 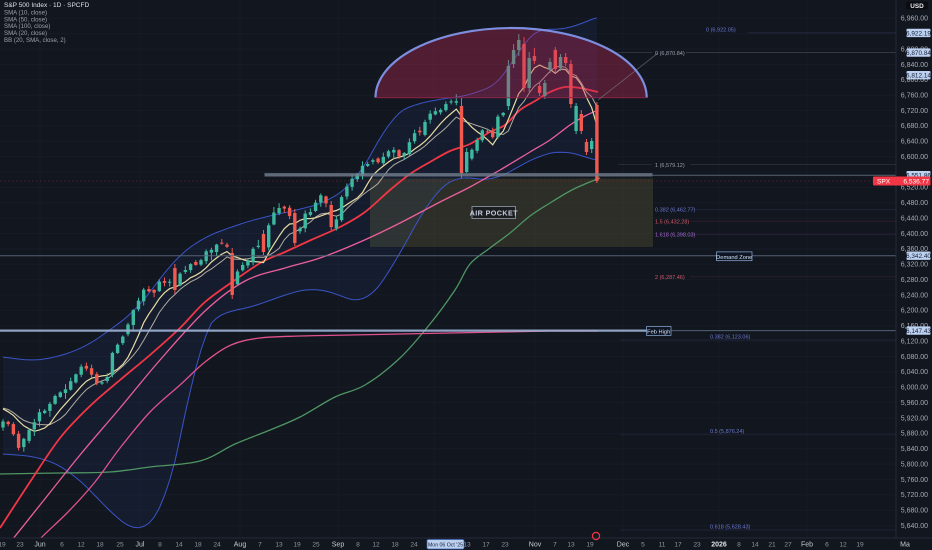 What do you see at coordinates (914, 265) in the screenshot?
I see `svg-text: 6,320.00` at bounding box center [914, 265].